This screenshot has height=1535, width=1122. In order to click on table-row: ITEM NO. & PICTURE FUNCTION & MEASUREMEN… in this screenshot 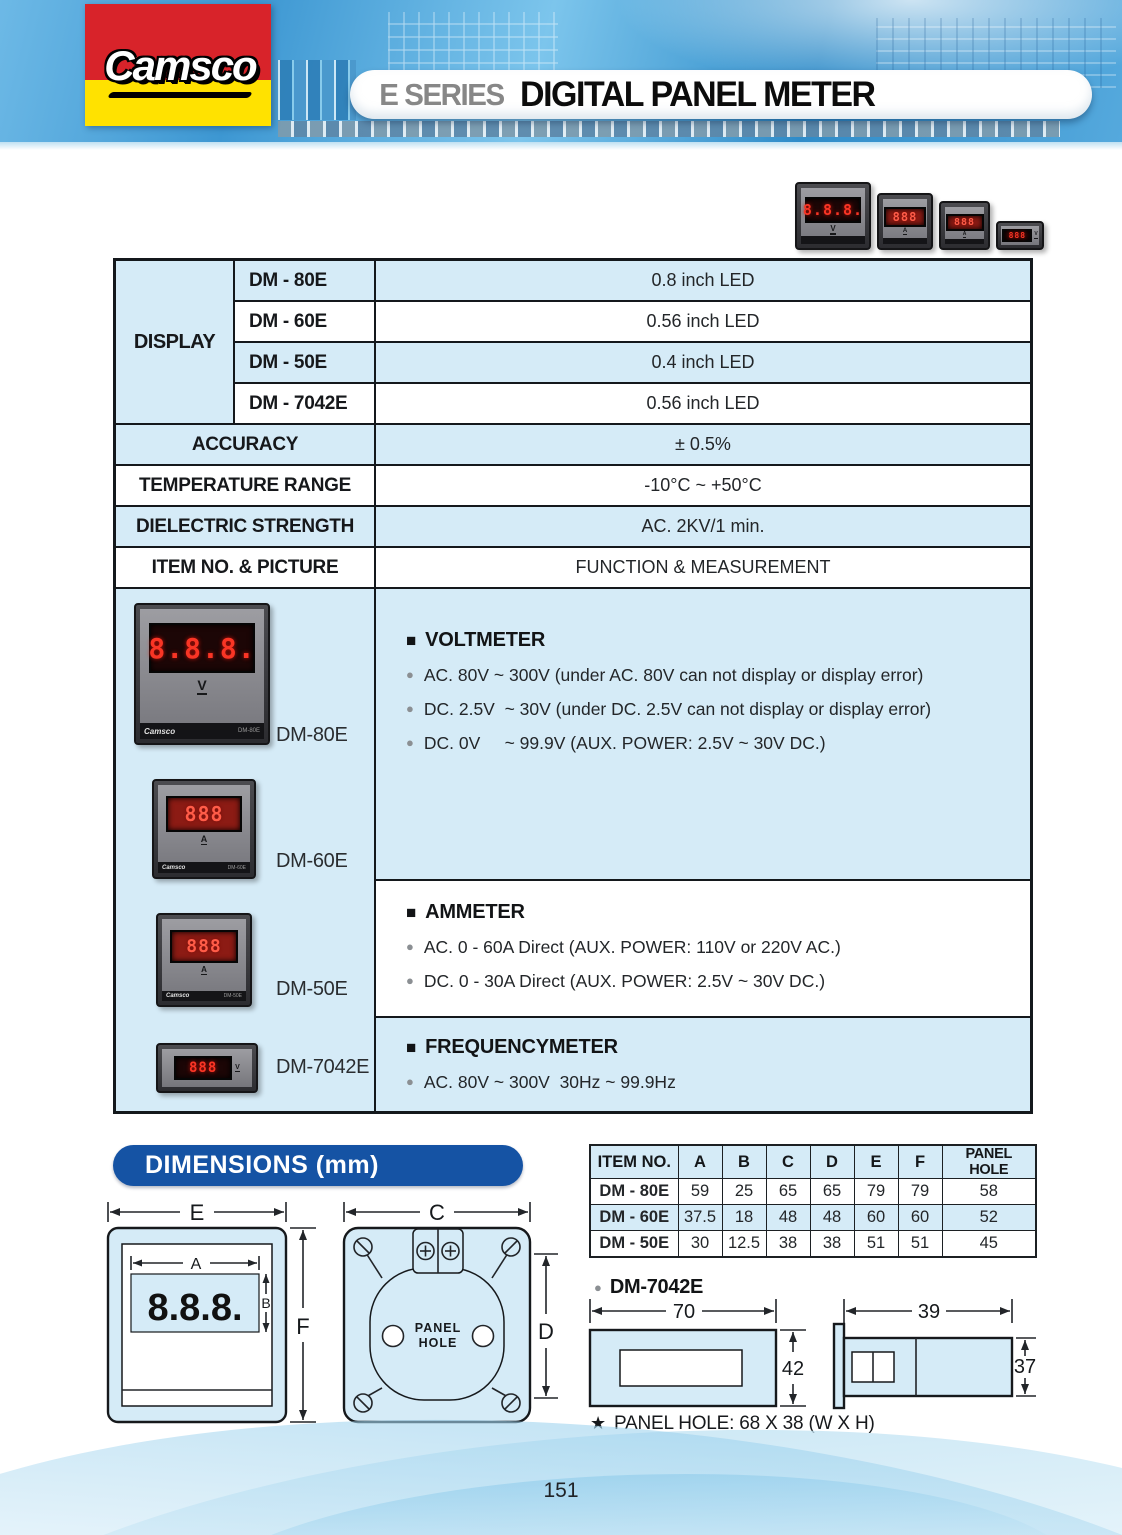, I will do `click(573, 567)`.